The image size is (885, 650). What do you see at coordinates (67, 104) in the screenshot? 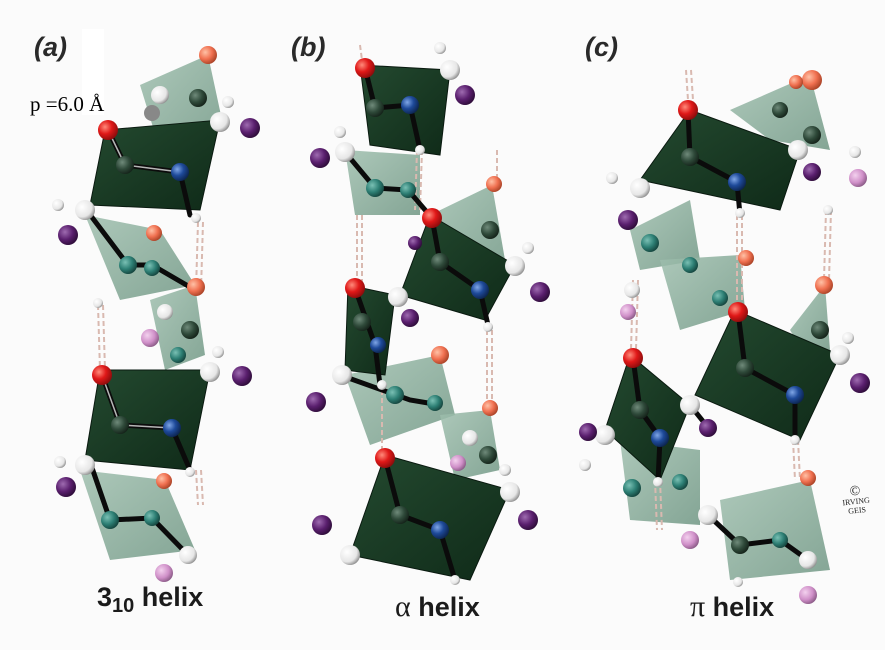
I see `pitch-annotation: p =6.0 Å` at bounding box center [67, 104].